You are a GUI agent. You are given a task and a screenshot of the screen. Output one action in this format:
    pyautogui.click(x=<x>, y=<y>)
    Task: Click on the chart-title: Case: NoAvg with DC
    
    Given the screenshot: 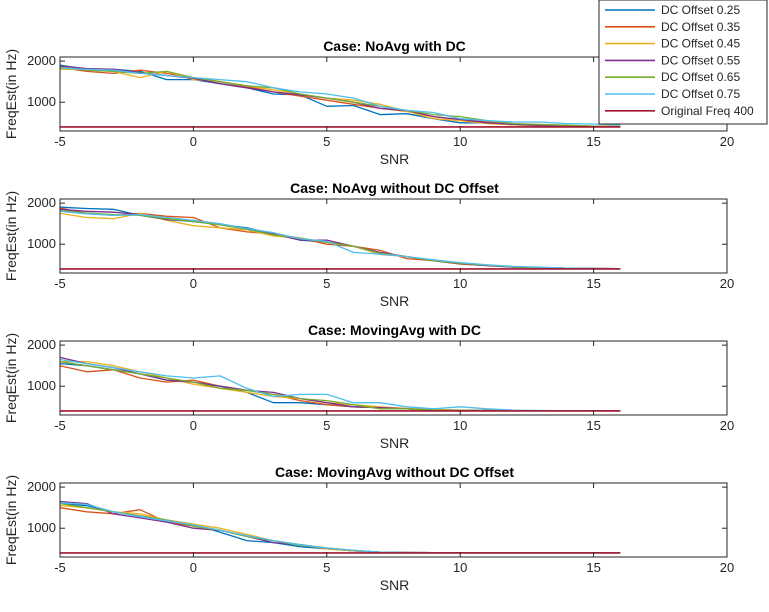 What is the action you would take?
    pyautogui.click(x=394, y=46)
    